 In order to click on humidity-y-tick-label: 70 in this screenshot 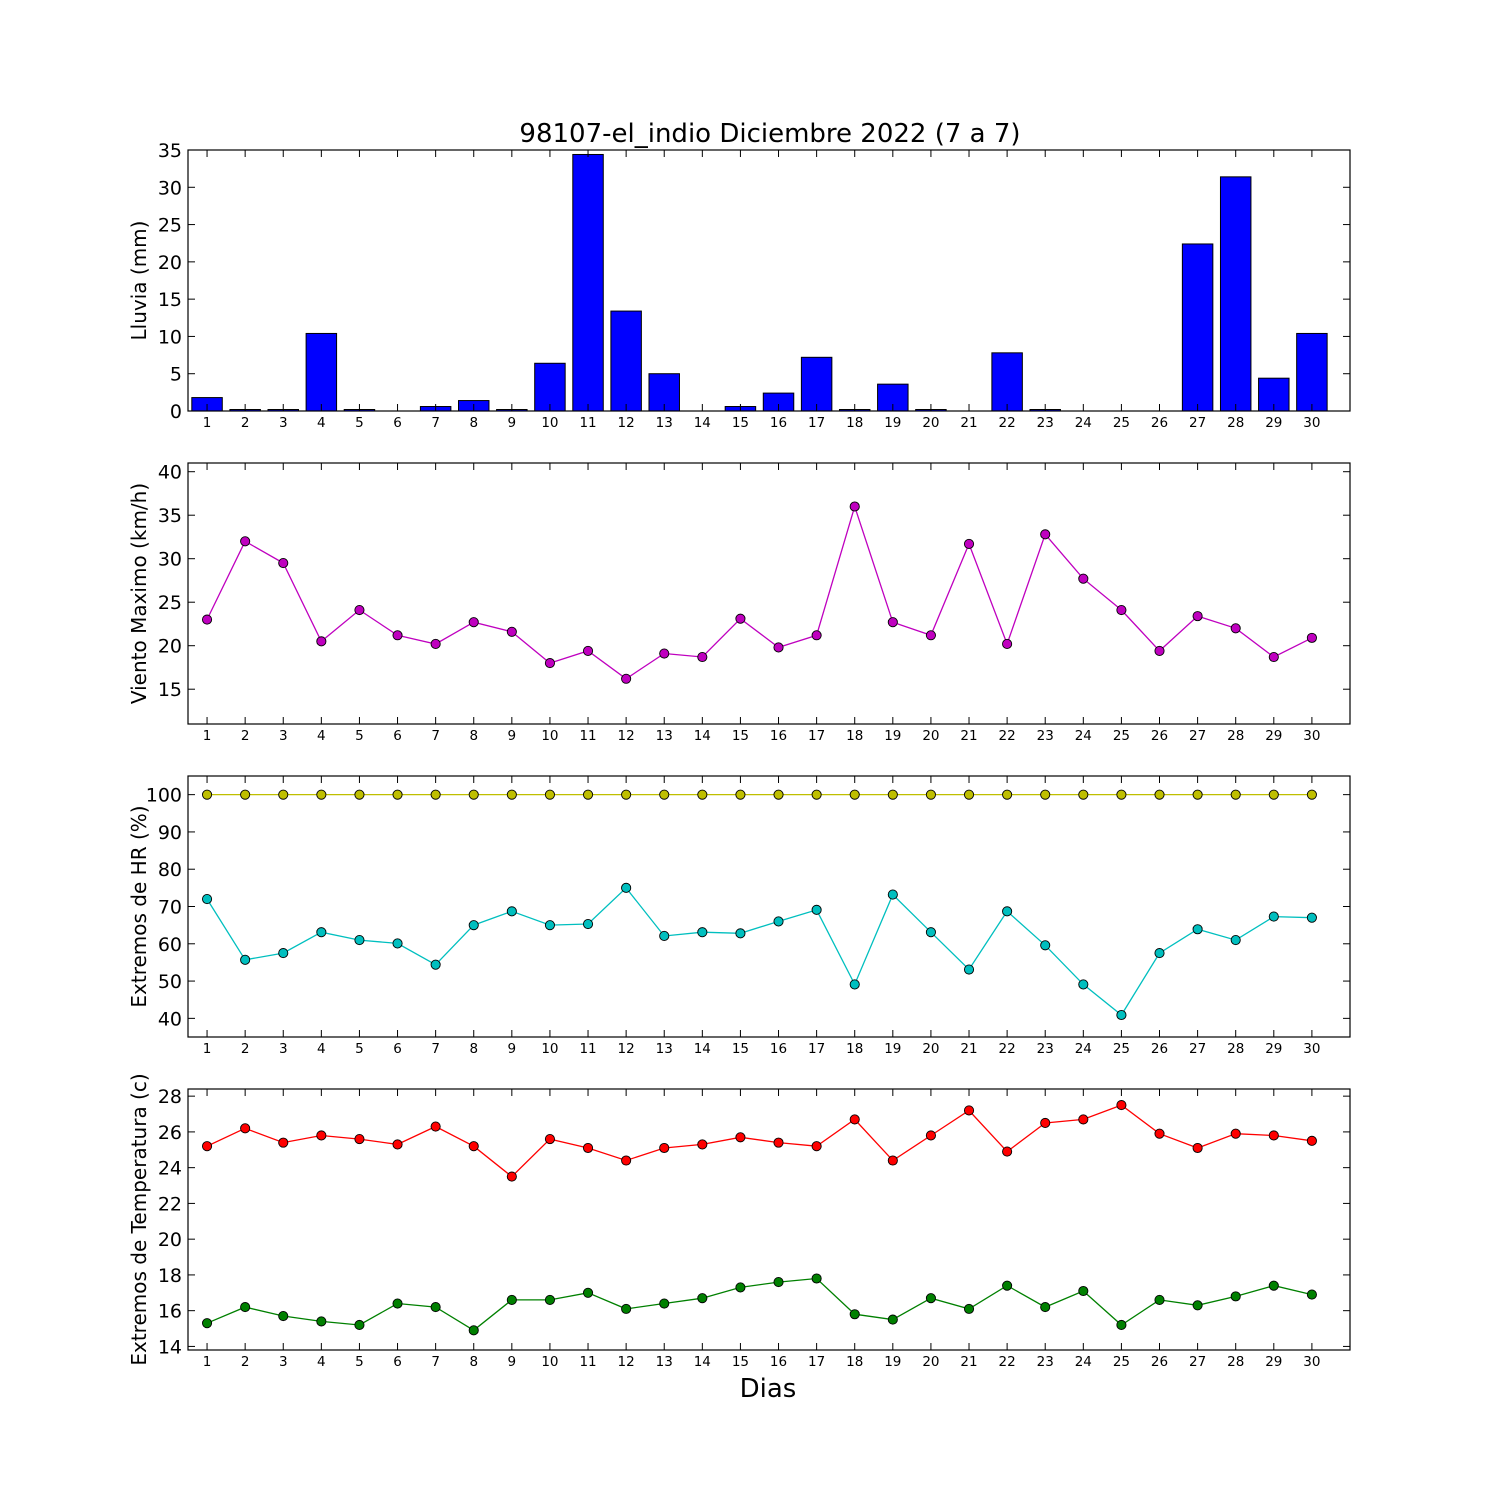, I will do `click(170, 908)`.